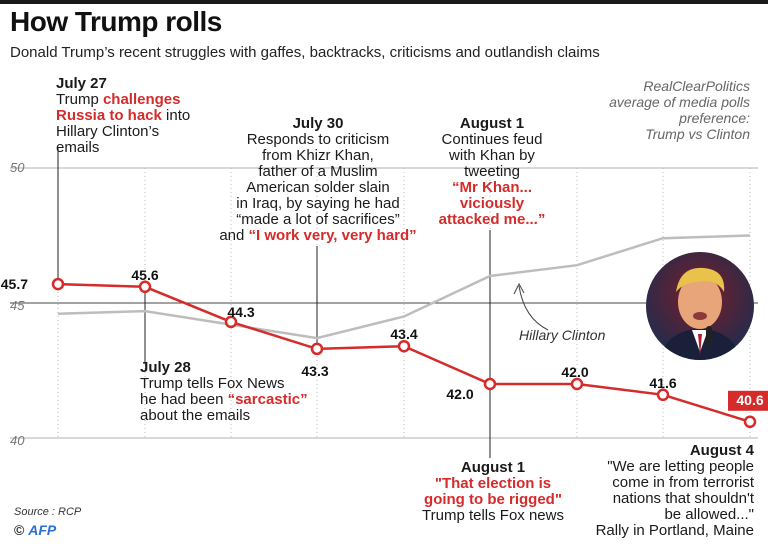  I want to click on annotation-text: be allowed...", so click(709, 514).